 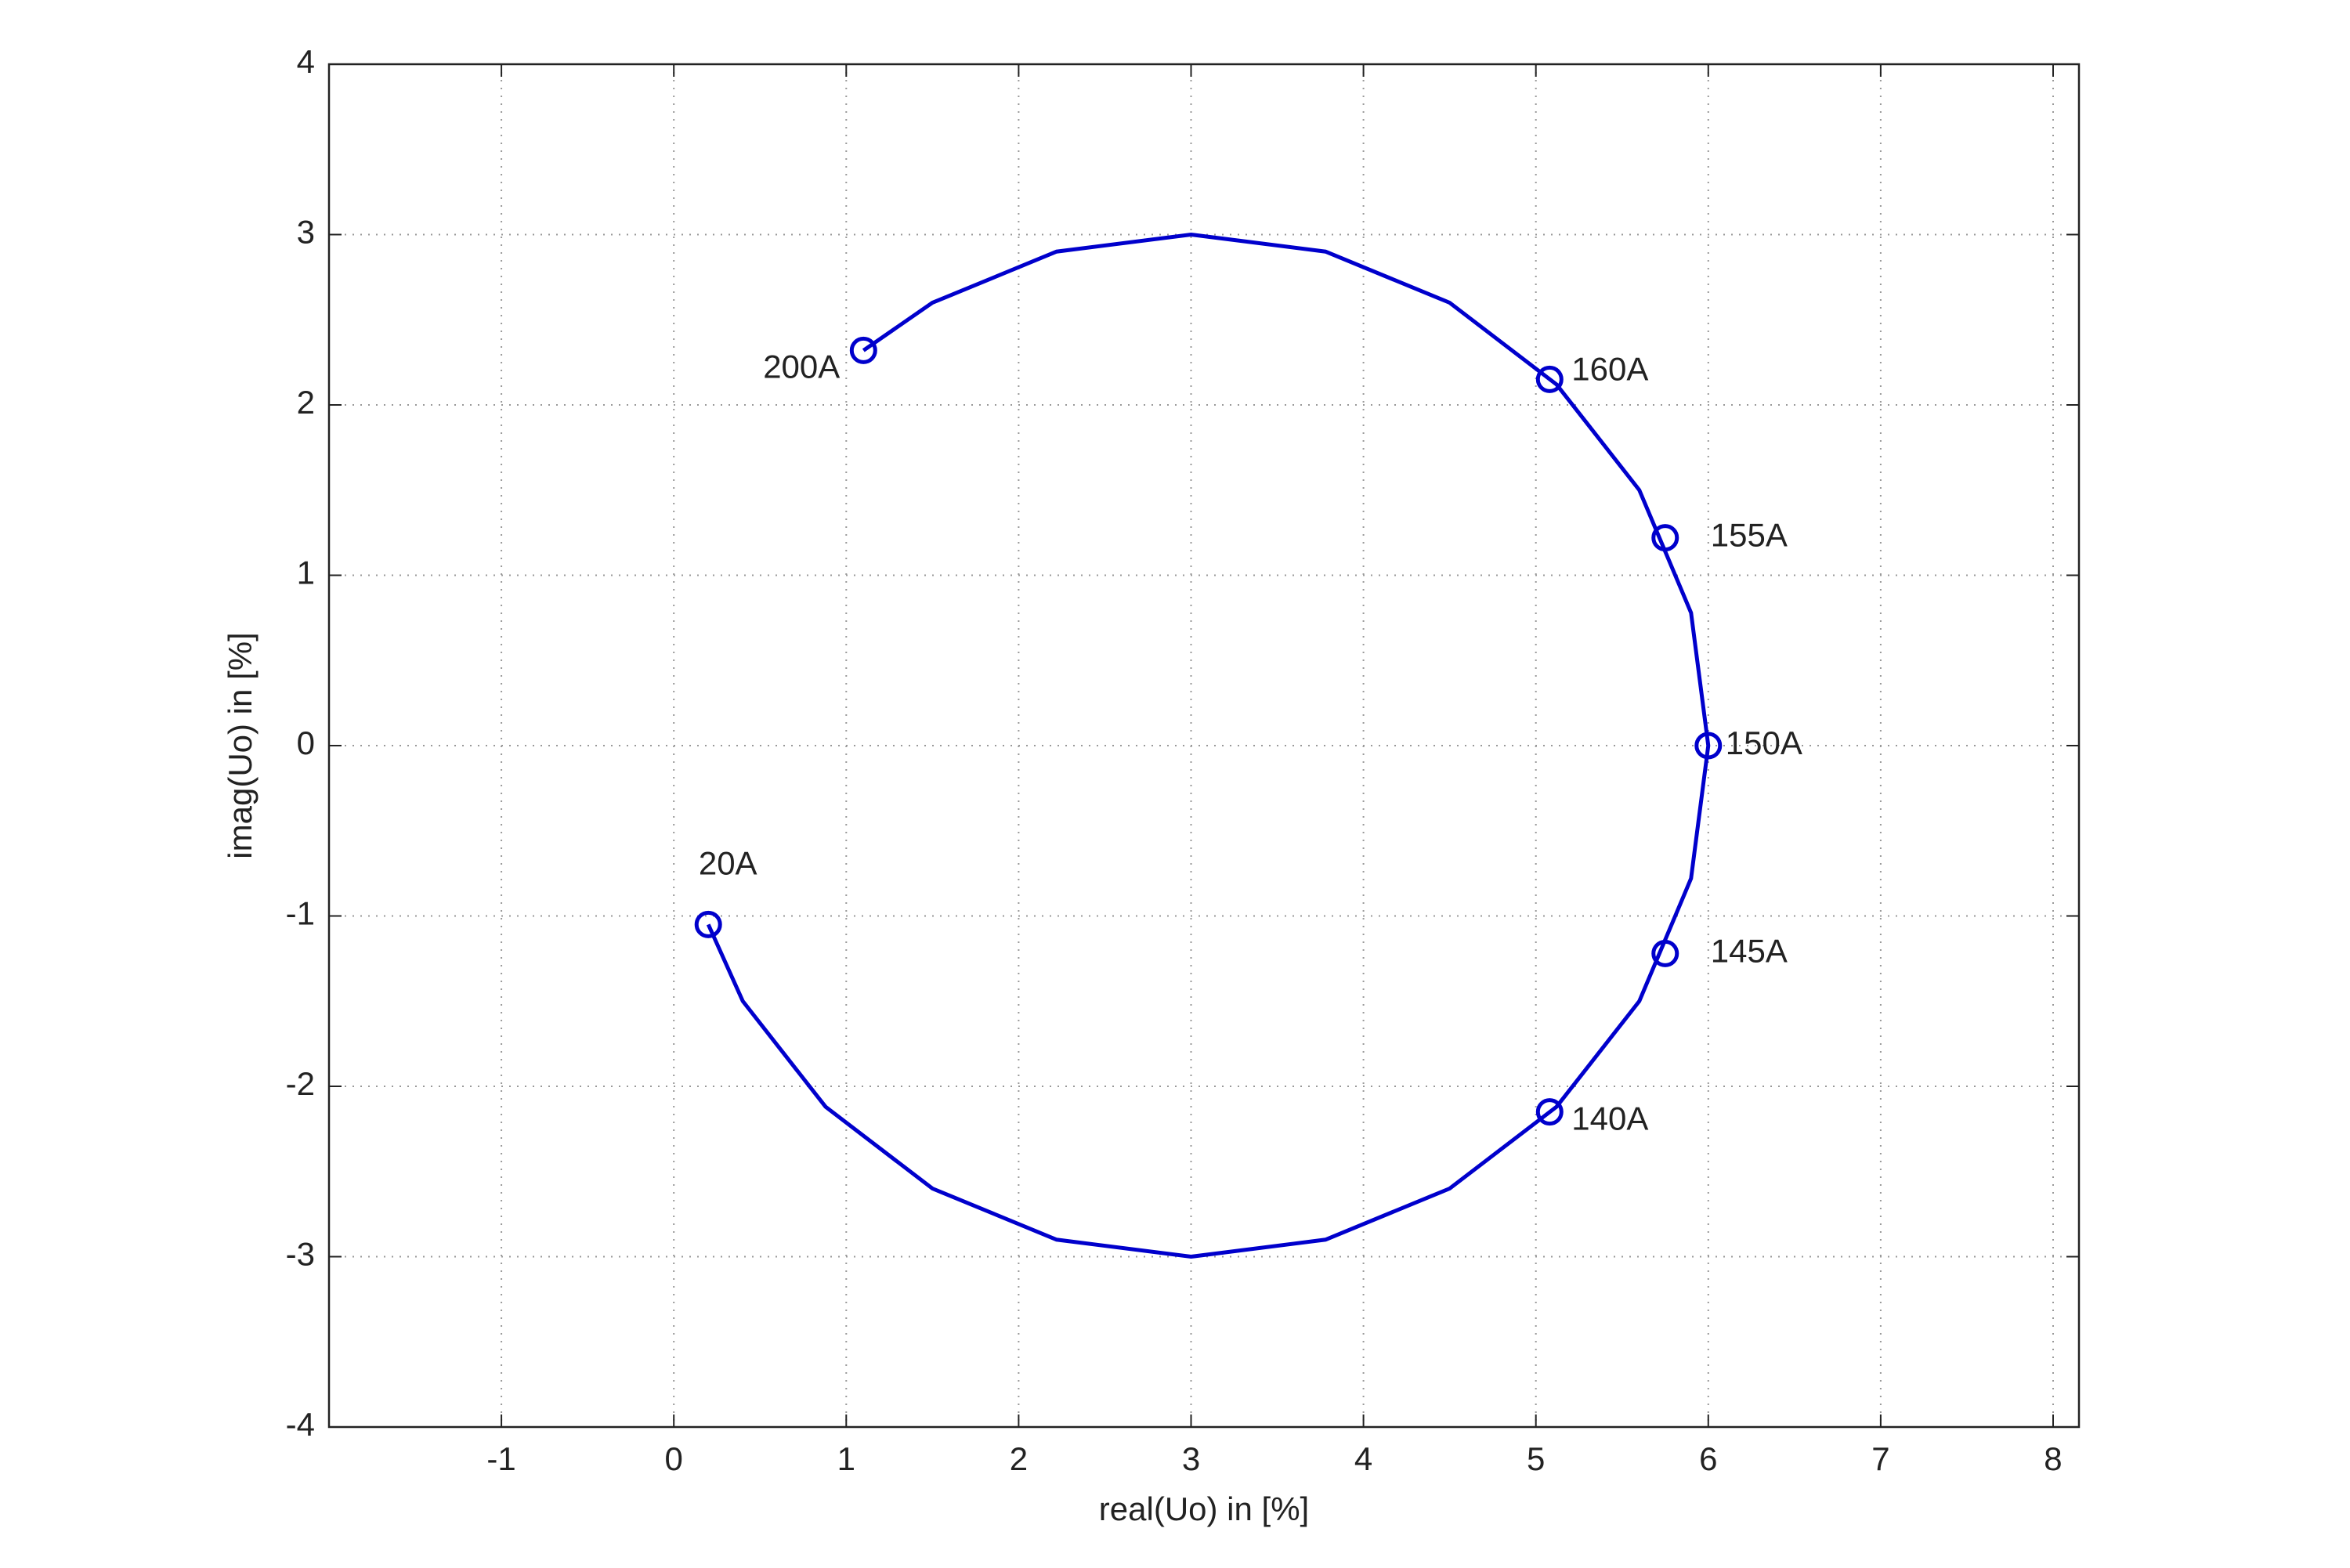 I want to click on point-label: 200A, so click(x=802, y=366).